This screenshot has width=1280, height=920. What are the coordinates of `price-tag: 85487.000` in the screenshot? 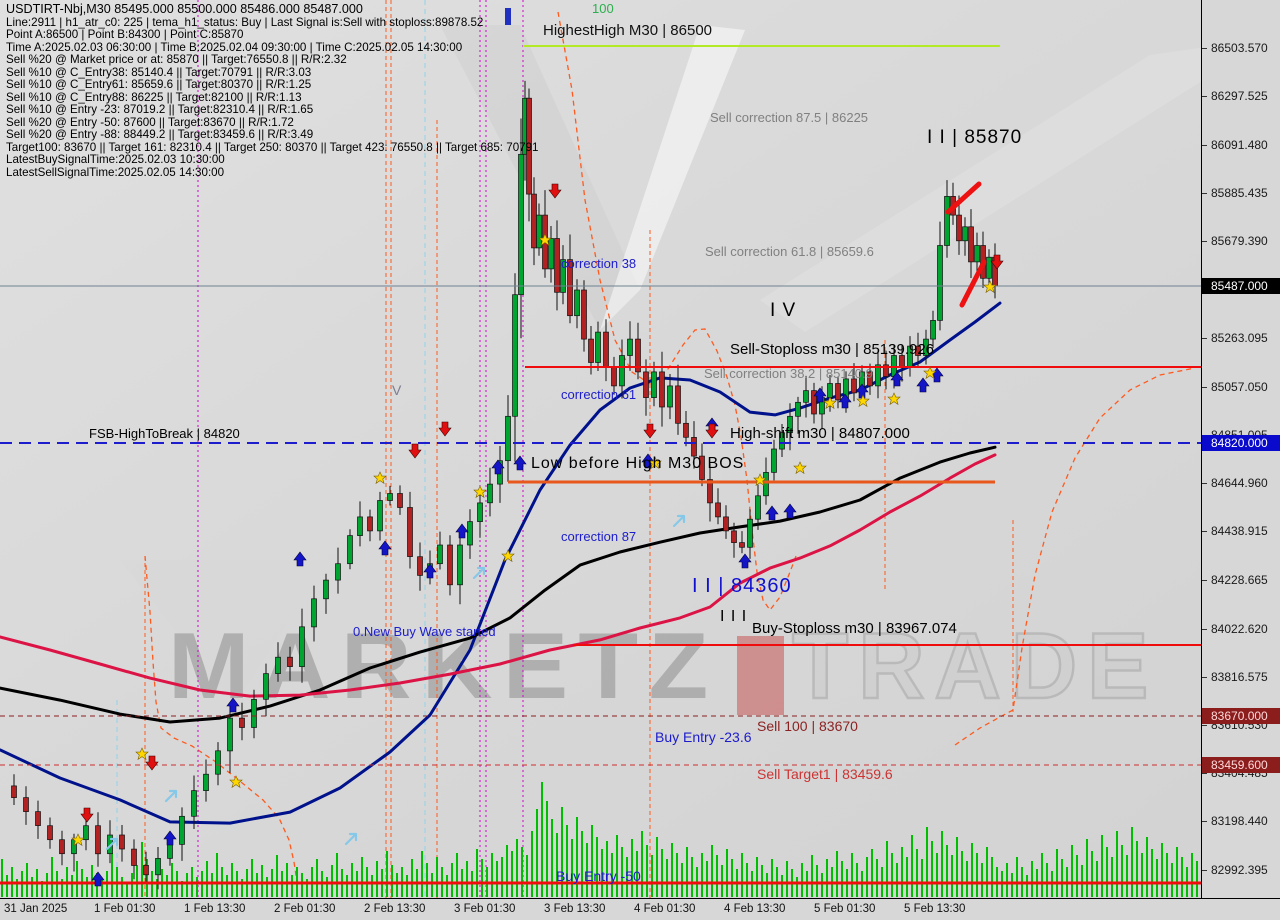 It's located at (1241, 286).